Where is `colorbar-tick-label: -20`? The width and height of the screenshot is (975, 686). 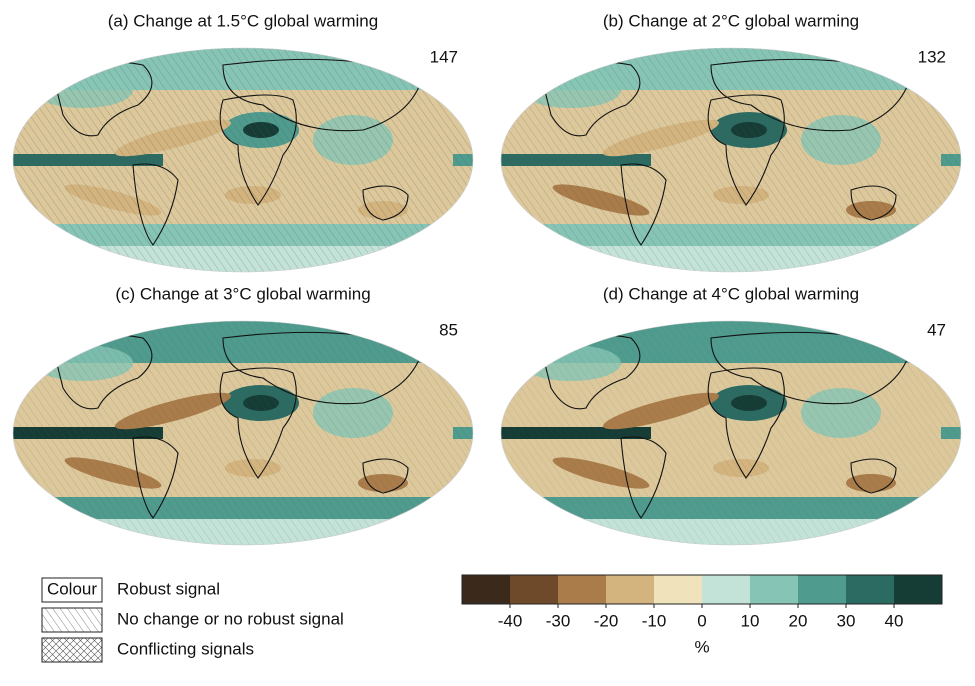 colorbar-tick-label: -20 is located at coordinates (606, 620).